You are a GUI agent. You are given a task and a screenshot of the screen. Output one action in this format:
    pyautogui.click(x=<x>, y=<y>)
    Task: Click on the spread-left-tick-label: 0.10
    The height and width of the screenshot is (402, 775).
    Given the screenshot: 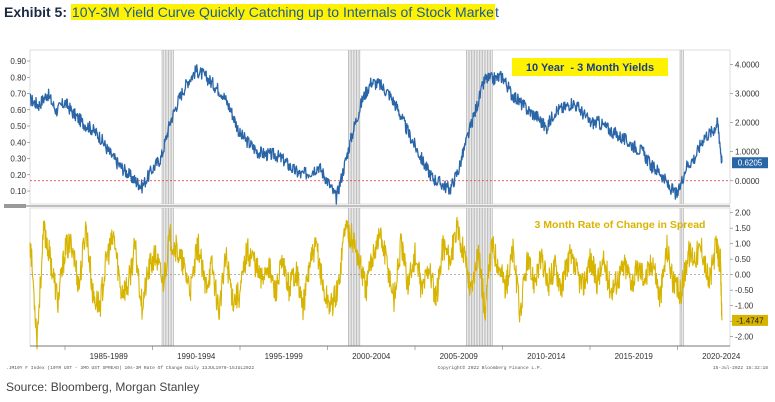 What is the action you would take?
    pyautogui.click(x=18, y=191)
    